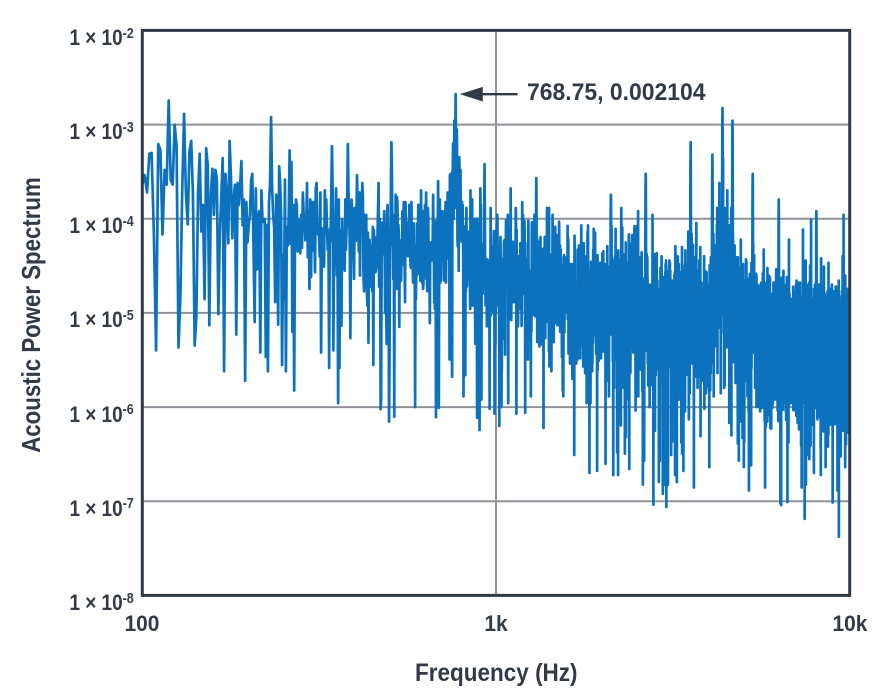 The height and width of the screenshot is (699, 883). Describe the element at coordinates (101, 414) in the screenshot. I see `y-tick-label: 1 × 10⁻⁶` at that location.